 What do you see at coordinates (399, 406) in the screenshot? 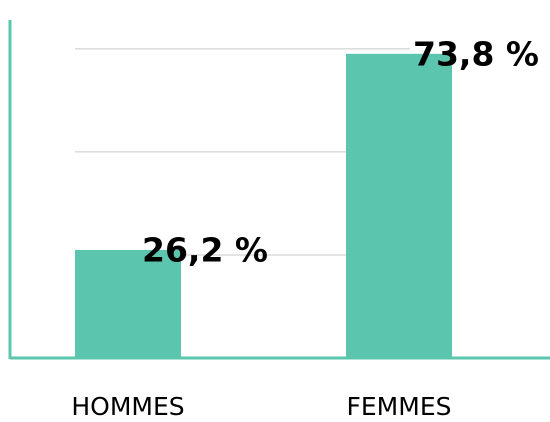
I see `x-tick-label: FEMMES` at bounding box center [399, 406].